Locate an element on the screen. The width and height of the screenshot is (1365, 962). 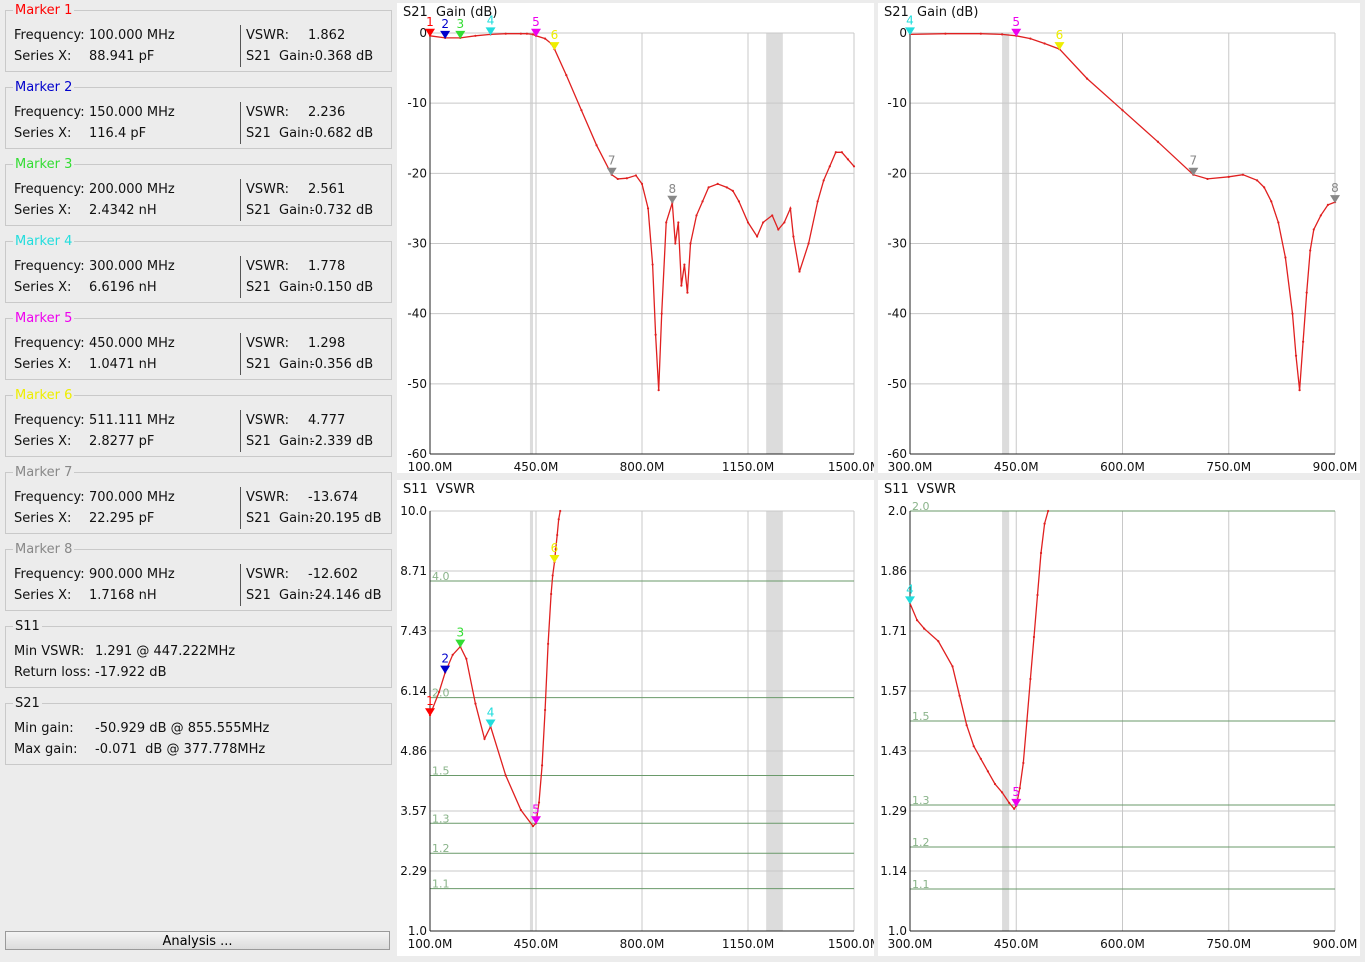
gain-value: -0.682 dB is located at coordinates (342, 133).